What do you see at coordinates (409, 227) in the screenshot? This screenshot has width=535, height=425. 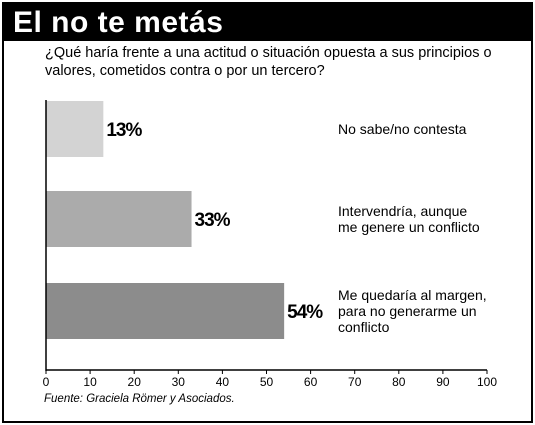 I see `category-label: me genere un conflicto` at bounding box center [409, 227].